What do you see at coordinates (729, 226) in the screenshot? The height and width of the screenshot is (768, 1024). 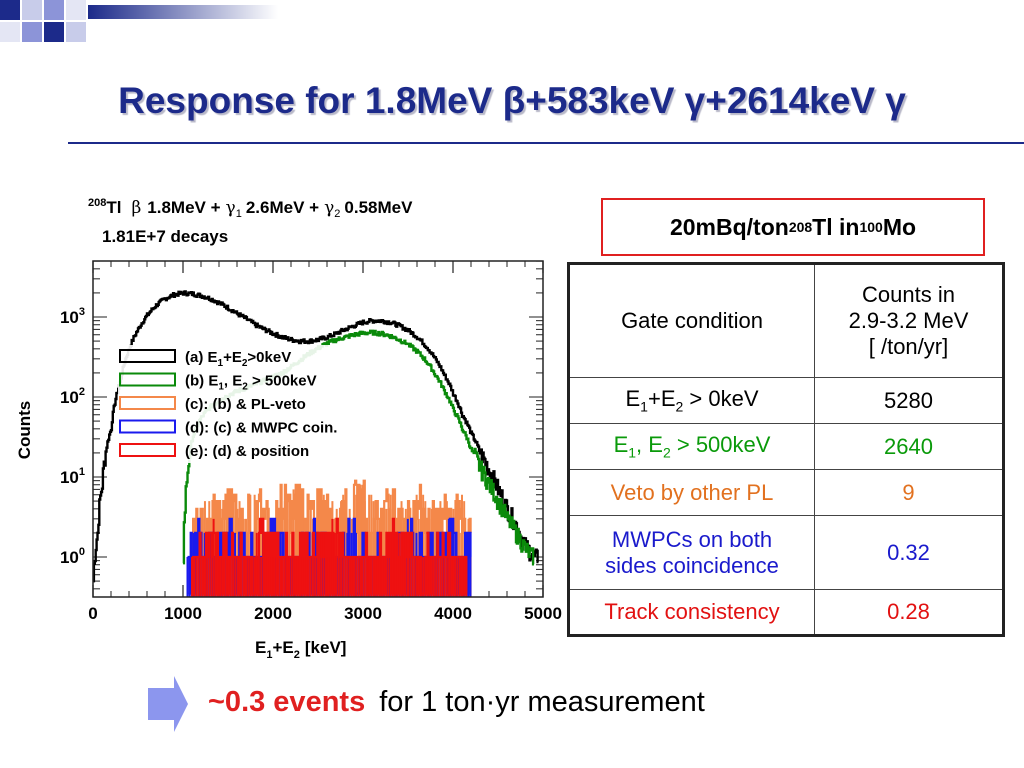 I see `info-prefix: 20mBq/ton` at bounding box center [729, 226].